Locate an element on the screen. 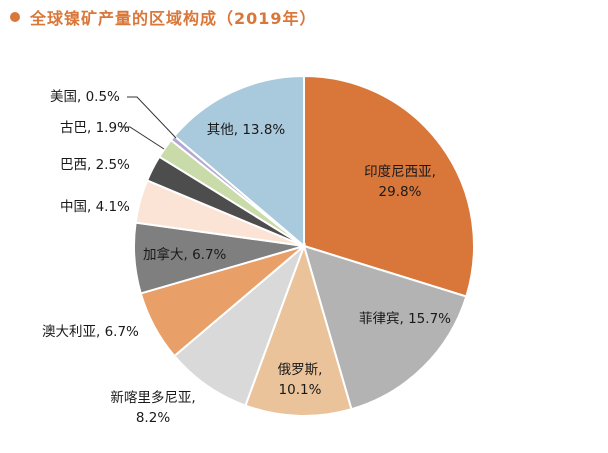  chart-title-row: 全球镍矿产量的区域构成（2019年） is located at coordinates (163, 17).